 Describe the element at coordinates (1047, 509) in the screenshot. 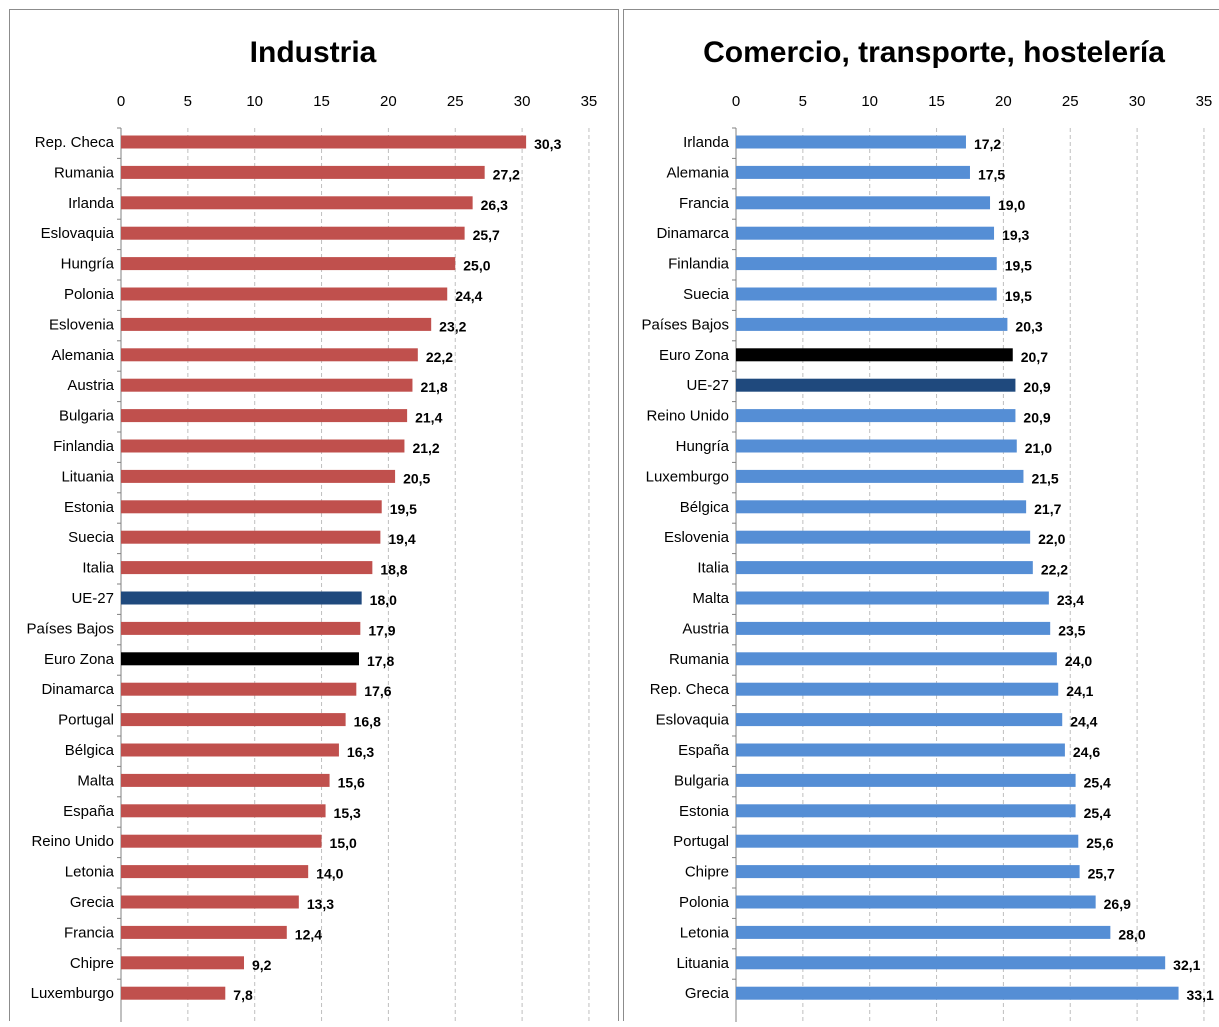

I see `data-label: 21,7` at that location.